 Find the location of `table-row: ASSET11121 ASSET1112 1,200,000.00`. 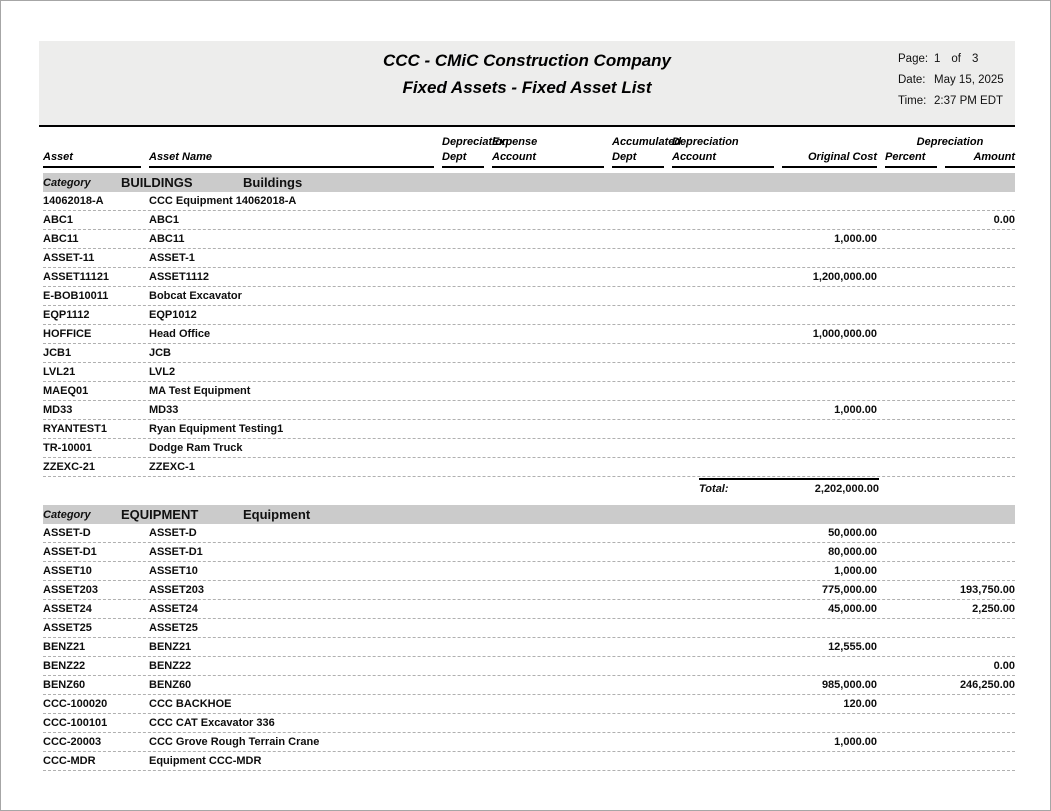

table-row: ASSET11121 ASSET1112 1,200,000.00 is located at coordinates (529, 277).